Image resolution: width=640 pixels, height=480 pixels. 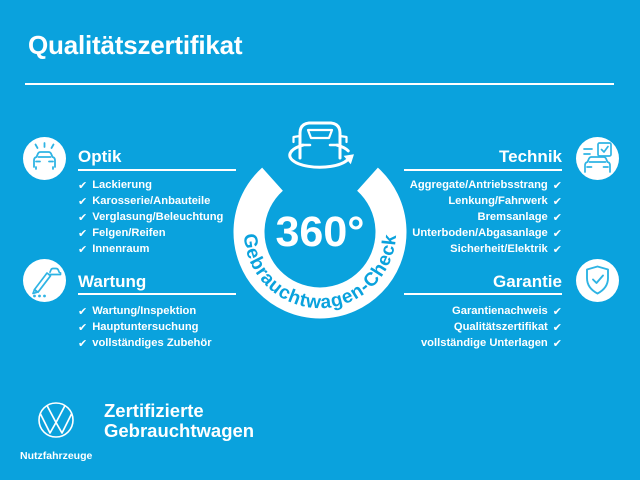 I want to click on checklist-item: Unterboden/Abgasanlage ✔, so click(x=451, y=233).